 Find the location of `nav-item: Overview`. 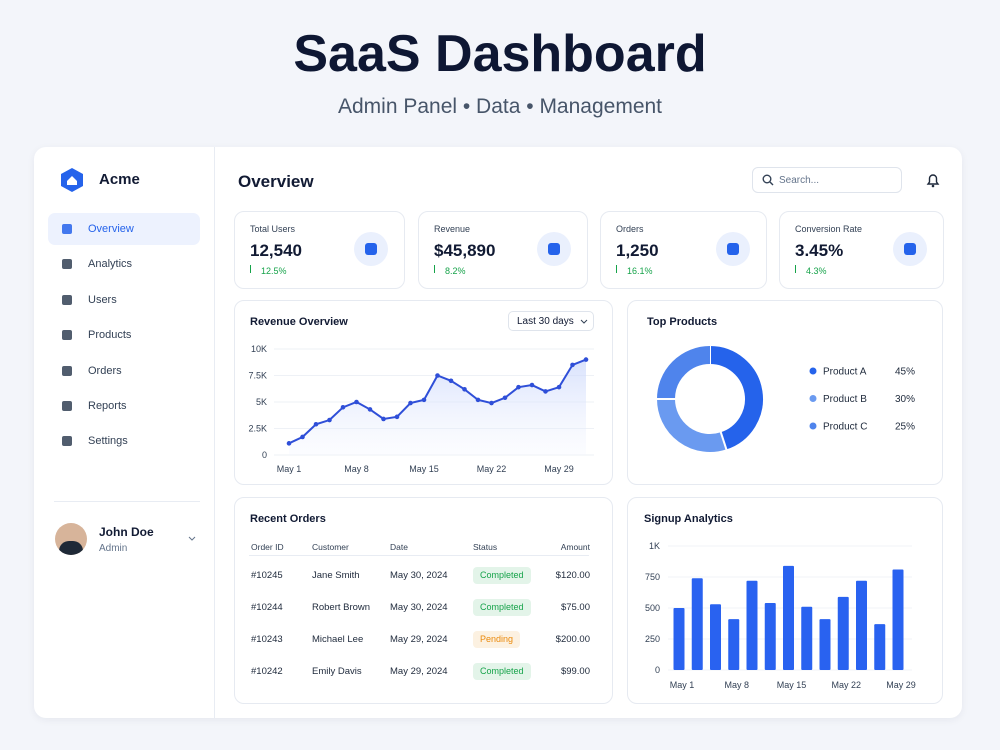

nav-item: Overview is located at coordinates (124, 229).